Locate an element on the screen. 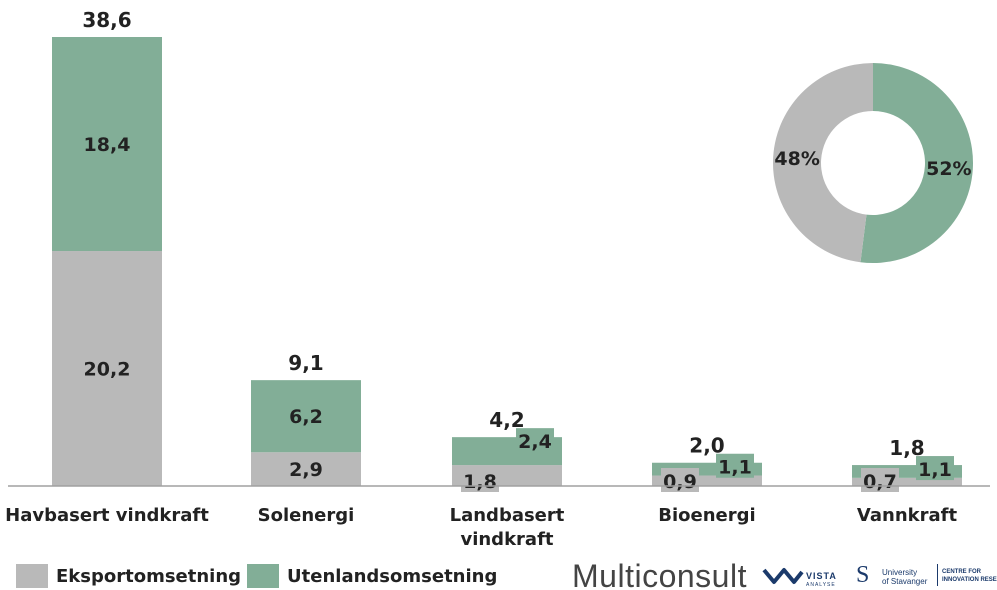 This screenshot has width=997, height=590. label-eksport-3: 0,9 is located at coordinates (680, 482).